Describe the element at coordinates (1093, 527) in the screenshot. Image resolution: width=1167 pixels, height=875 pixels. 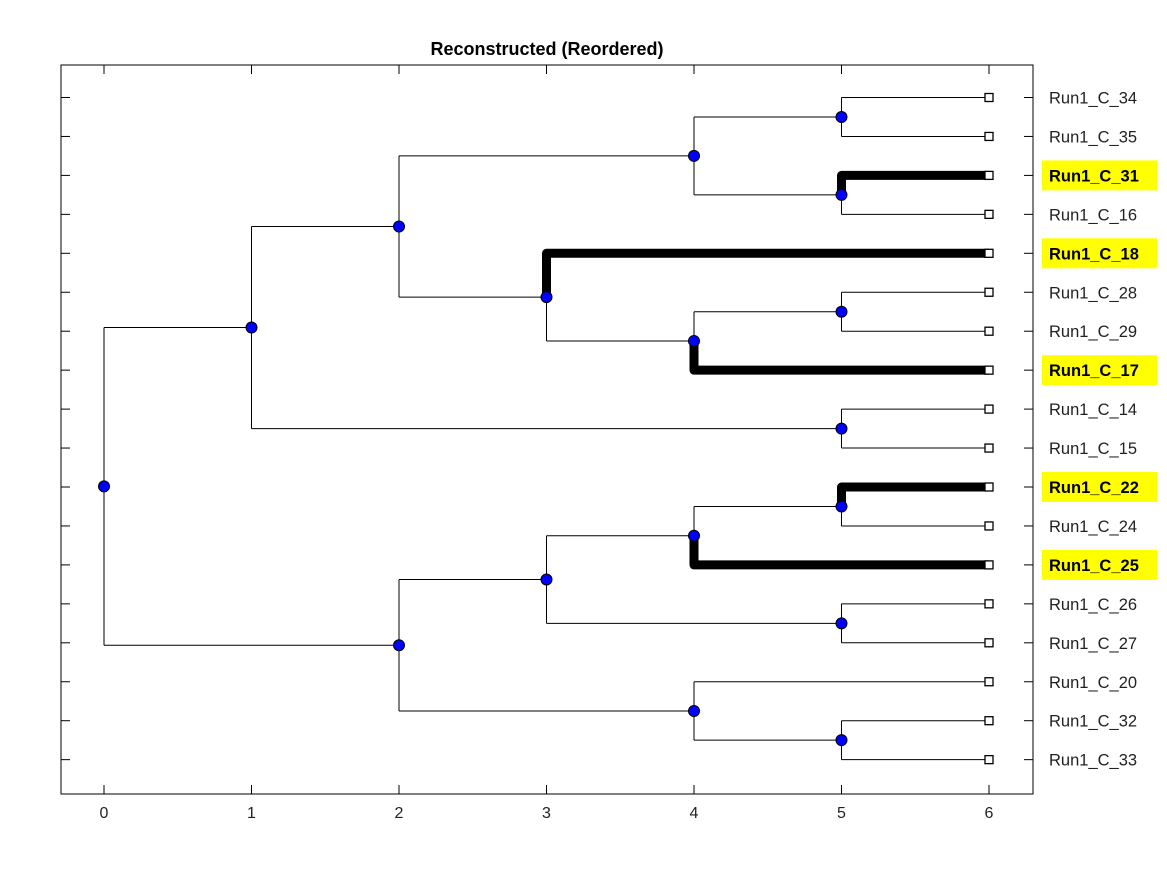
I see `leaf-label: Run1_C_24` at that location.